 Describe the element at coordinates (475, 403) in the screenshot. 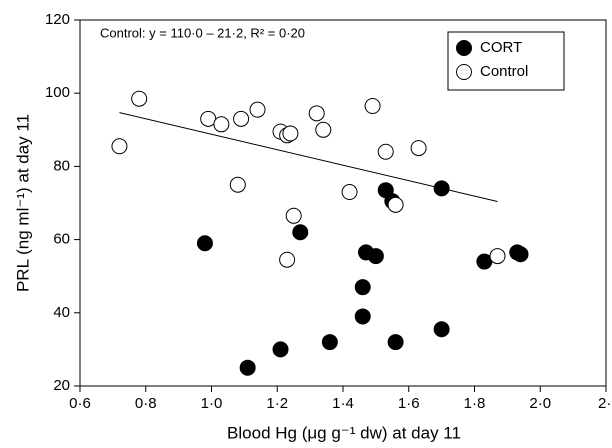

I see `x-tick-label: 1·8` at that location.